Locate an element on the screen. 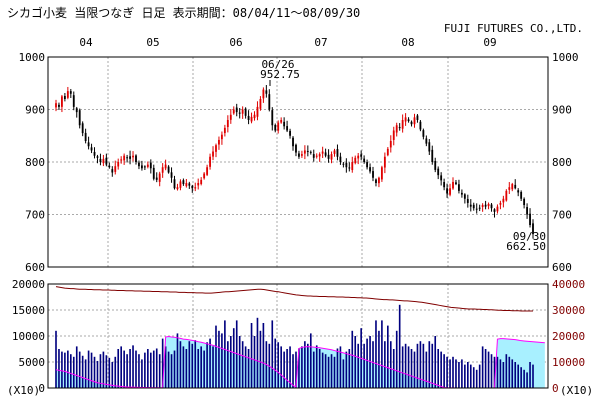  price-y-ticks-right: 600 700 800 900 1000 is located at coordinates (565, 162).